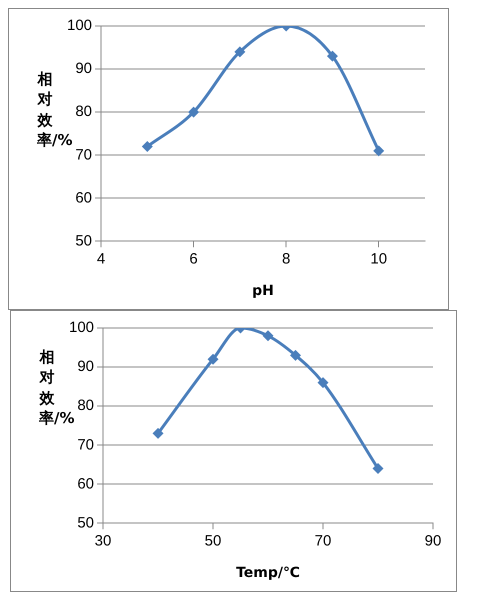 Image resolution: width=477 pixels, height=604 pixels. Describe the element at coordinates (103, 541) in the screenshot. I see `x-tick-label: 30` at that location.